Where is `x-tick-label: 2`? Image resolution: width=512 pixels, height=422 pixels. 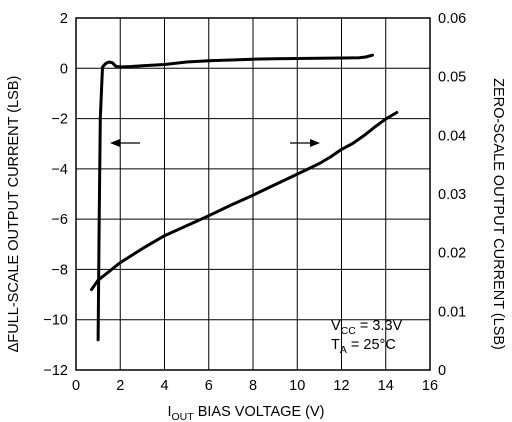
x-tick-label: 2 is located at coordinates (120, 386).